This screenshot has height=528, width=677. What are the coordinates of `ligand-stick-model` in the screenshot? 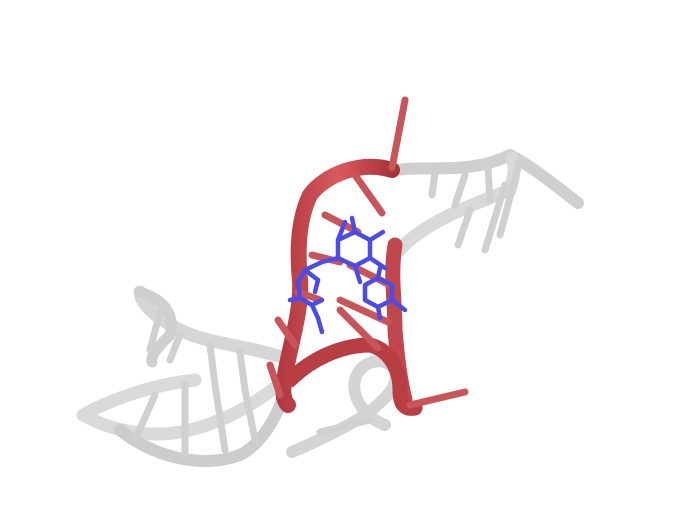 It's located at (347, 275).